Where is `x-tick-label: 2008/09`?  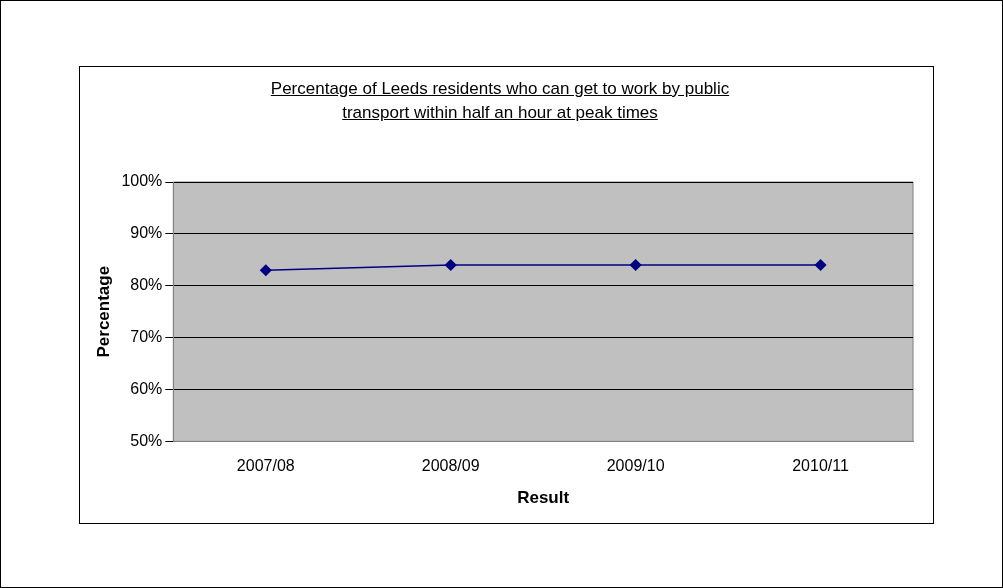
x-tick-label: 2008/09 is located at coordinates (450, 466).